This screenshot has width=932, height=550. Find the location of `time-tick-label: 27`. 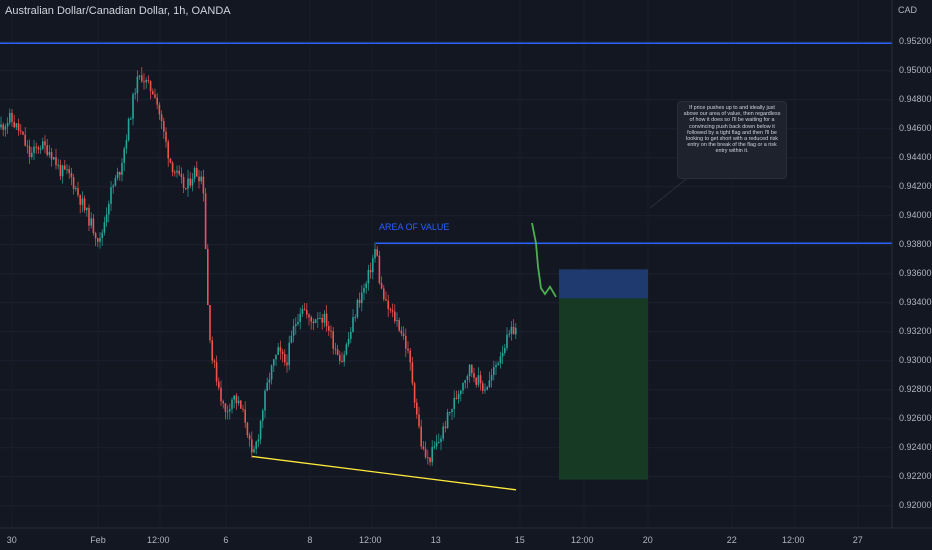

time-tick-label: 27 is located at coordinates (857, 540).